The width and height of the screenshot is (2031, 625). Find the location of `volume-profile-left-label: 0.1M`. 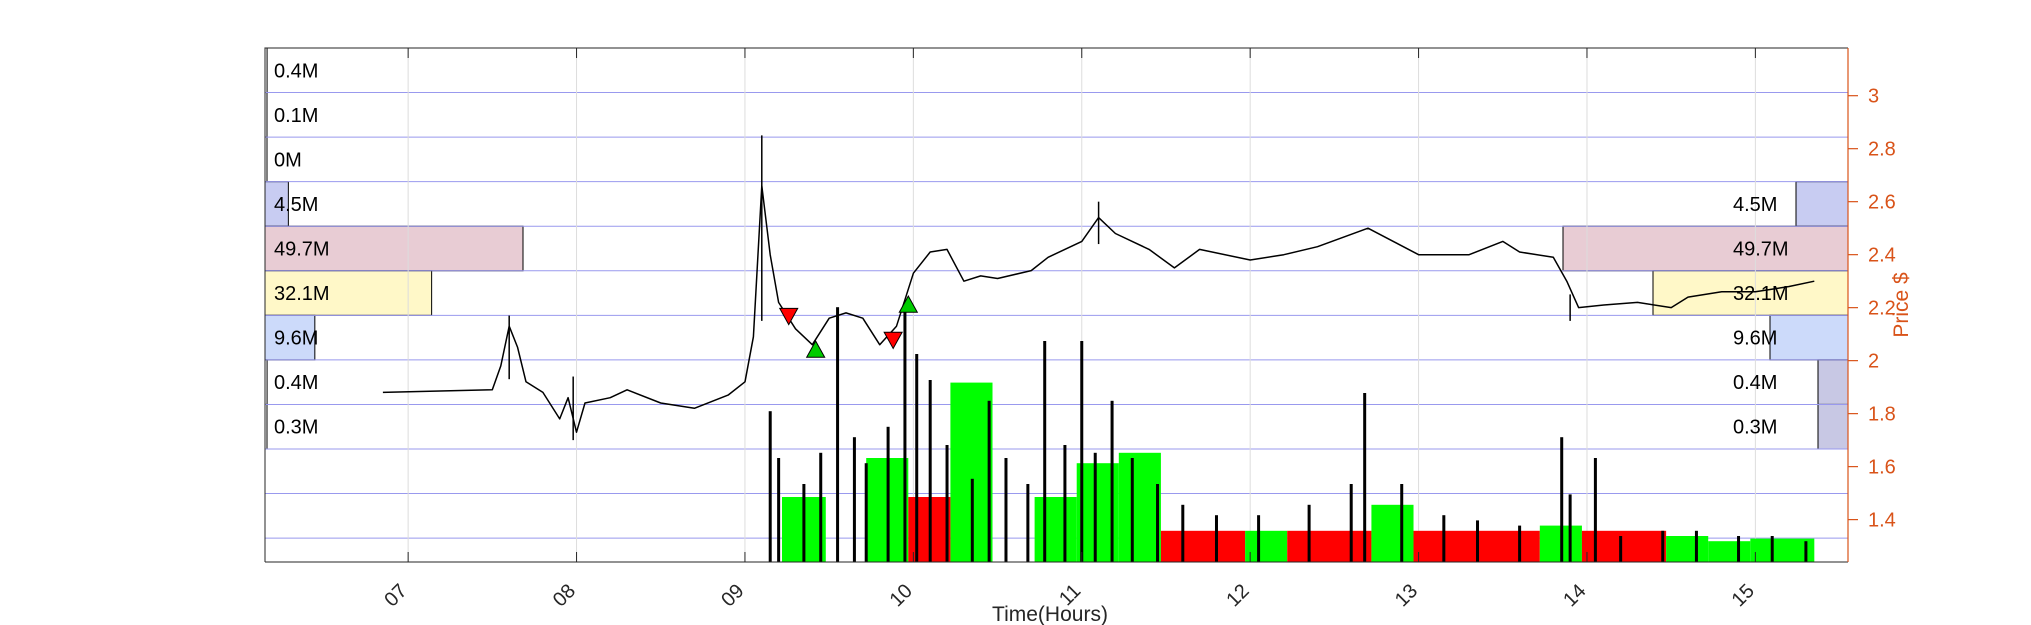

volume-profile-left-label: 0.1M is located at coordinates (296, 116).